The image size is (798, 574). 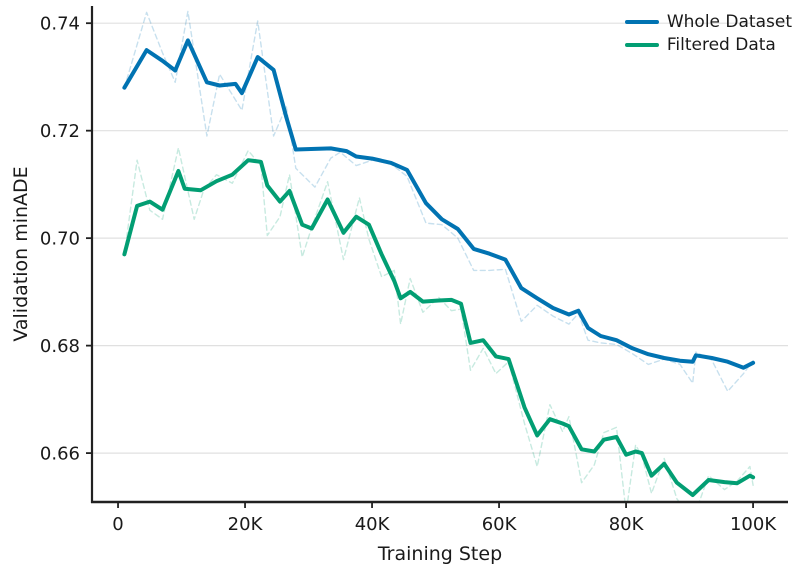 What do you see at coordinates (753, 524) in the screenshot?
I see `x-tick-label-100K: 100K` at bounding box center [753, 524].